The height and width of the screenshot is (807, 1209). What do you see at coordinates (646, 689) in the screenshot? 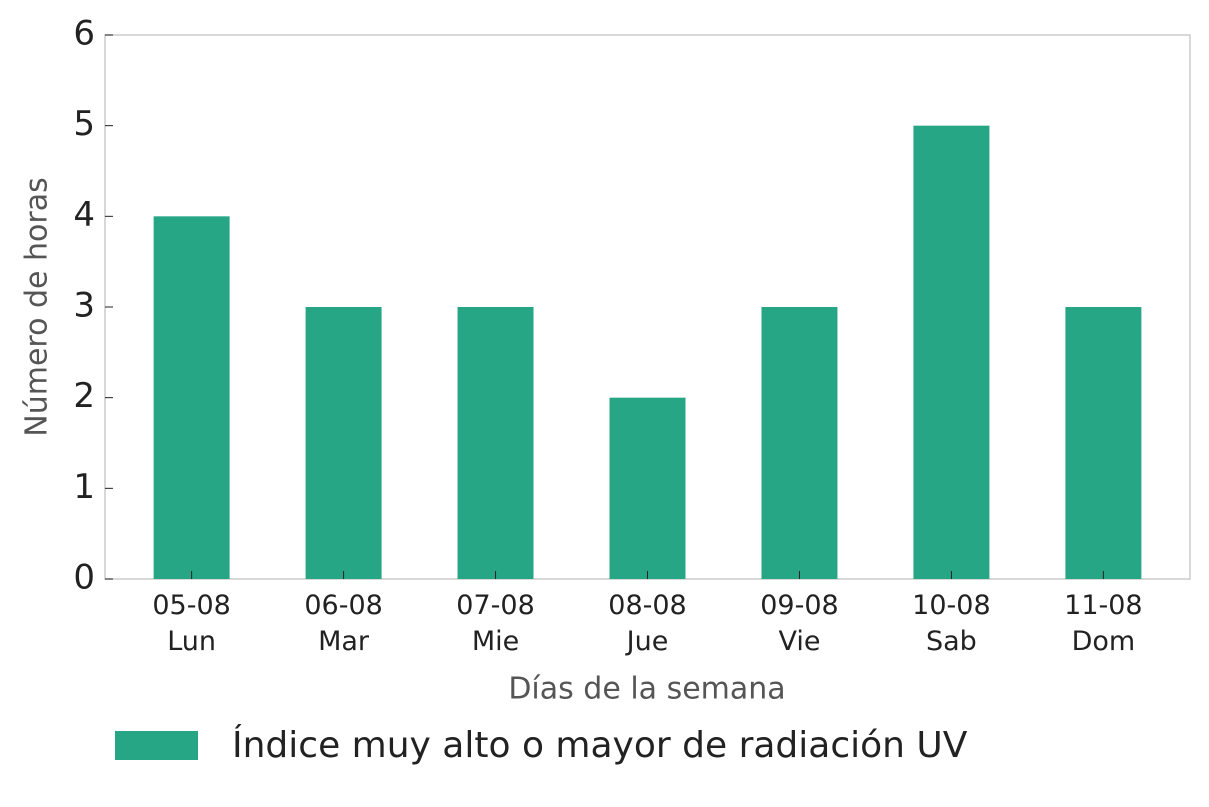
I see `x-axis-label: Días de la semana` at bounding box center [646, 689].